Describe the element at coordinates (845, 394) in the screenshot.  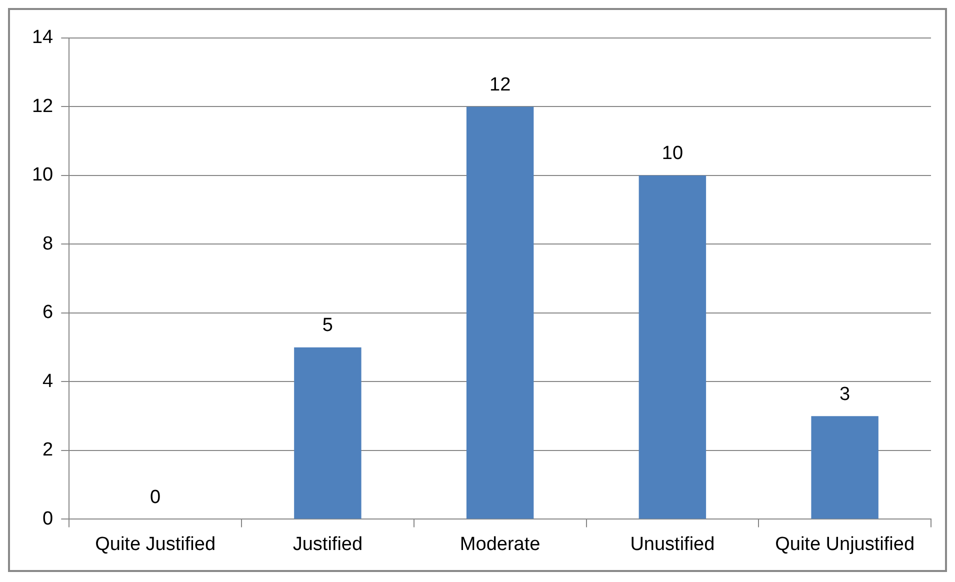
I see `data-label: 3` at that location.